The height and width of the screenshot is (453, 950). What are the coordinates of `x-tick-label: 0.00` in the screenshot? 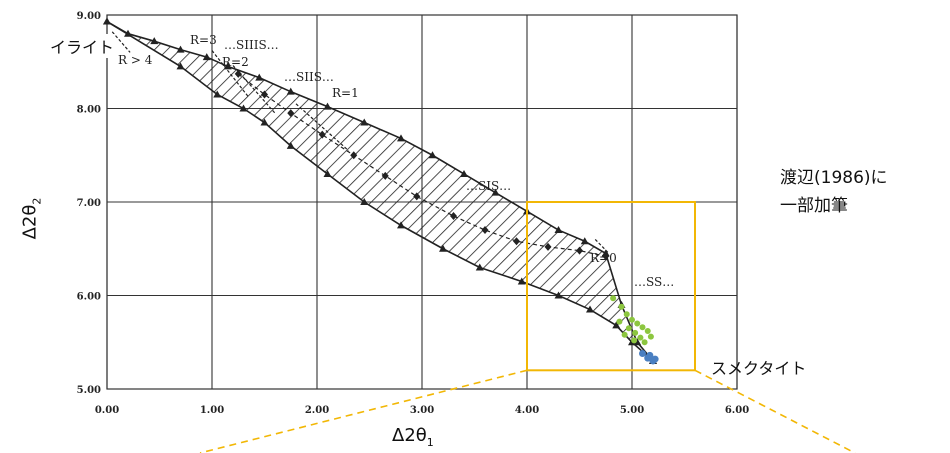 It's located at (107, 410).